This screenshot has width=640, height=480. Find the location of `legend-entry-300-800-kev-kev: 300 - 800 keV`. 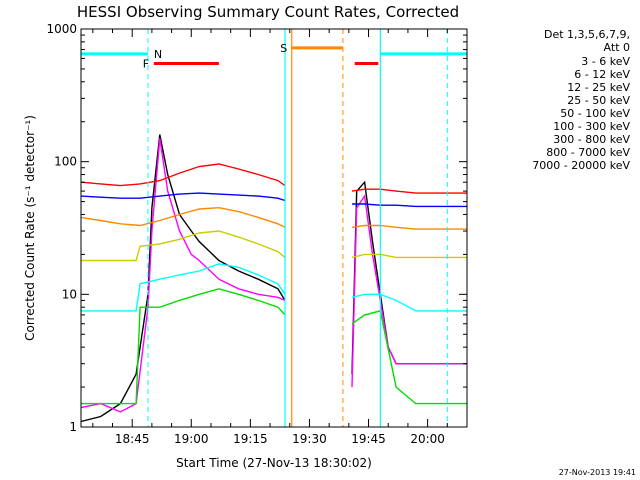

legend-entry-300-800-kev-kev: 300 - 800 keV is located at coordinates (591, 139).